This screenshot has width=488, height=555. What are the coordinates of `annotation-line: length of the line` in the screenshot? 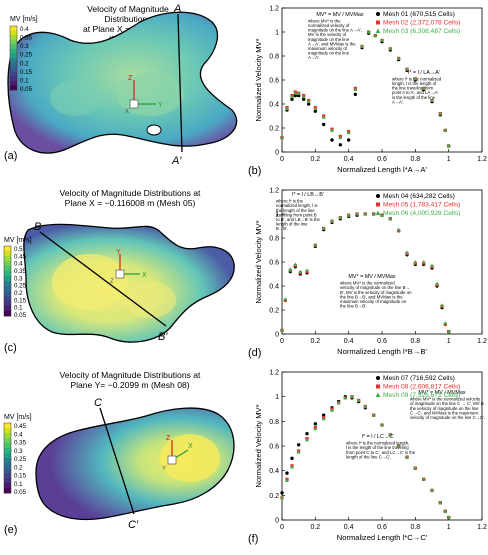 It's located at (292, 224).